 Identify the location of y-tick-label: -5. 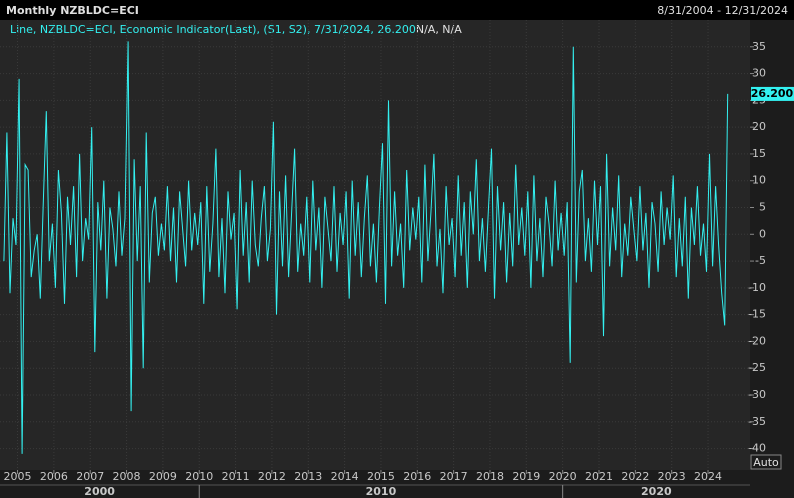
(760, 260).